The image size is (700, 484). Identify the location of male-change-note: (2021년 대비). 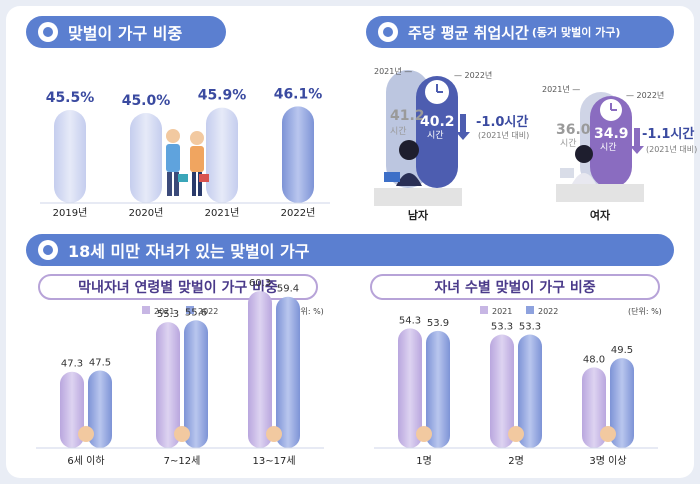
(503, 135).